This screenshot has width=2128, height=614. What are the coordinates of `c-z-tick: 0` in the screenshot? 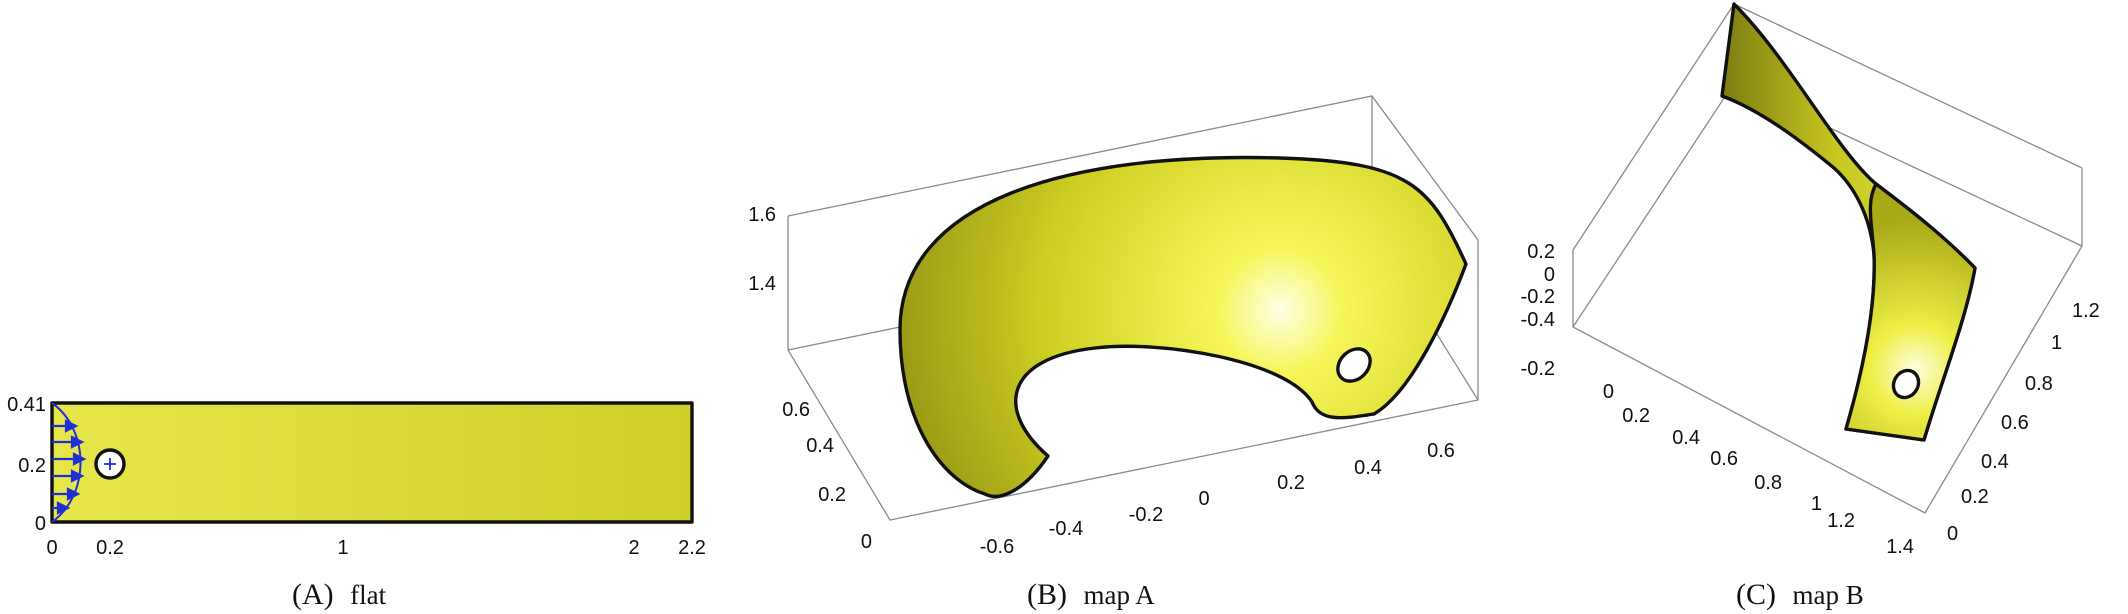 It's located at (1549, 275).